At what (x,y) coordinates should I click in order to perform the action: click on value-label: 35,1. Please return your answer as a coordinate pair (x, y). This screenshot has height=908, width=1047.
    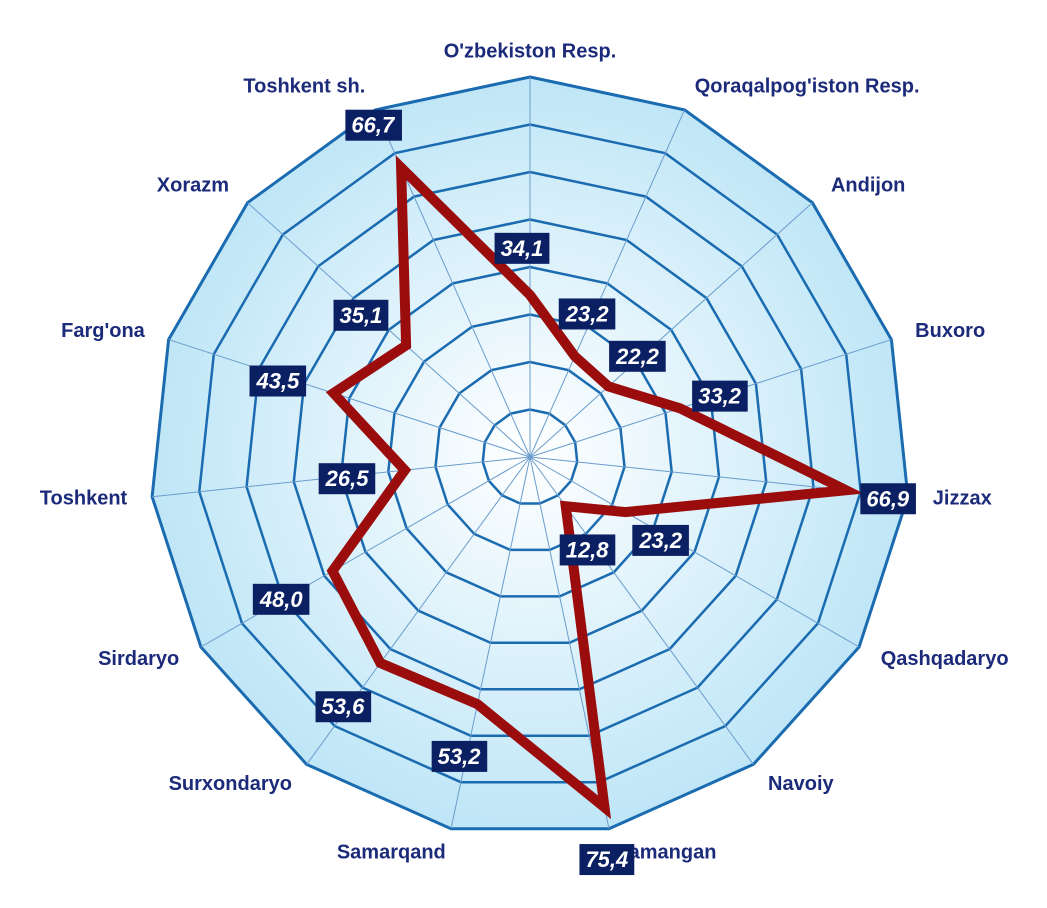
    Looking at the image, I should click on (361, 315).